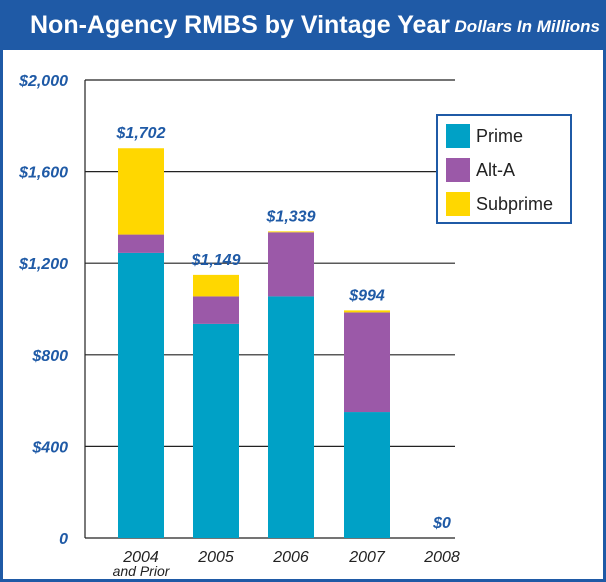 This screenshot has width=606, height=582. I want to click on chart-legend: Prime Alt-A Subprime, so click(504, 169).